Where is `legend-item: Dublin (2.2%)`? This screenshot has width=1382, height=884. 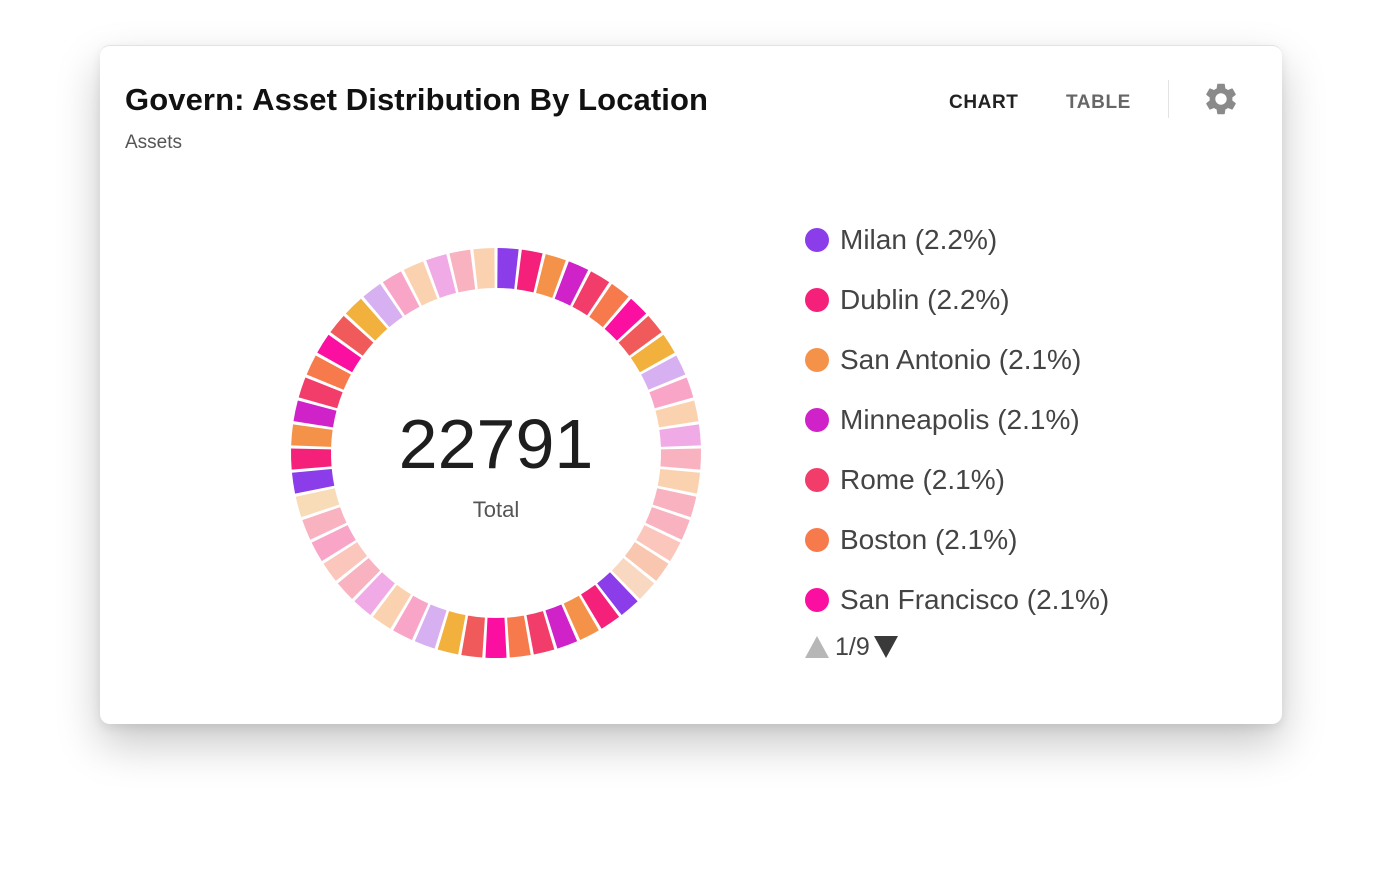 legend-item: Dublin (2.2%) is located at coordinates (957, 300).